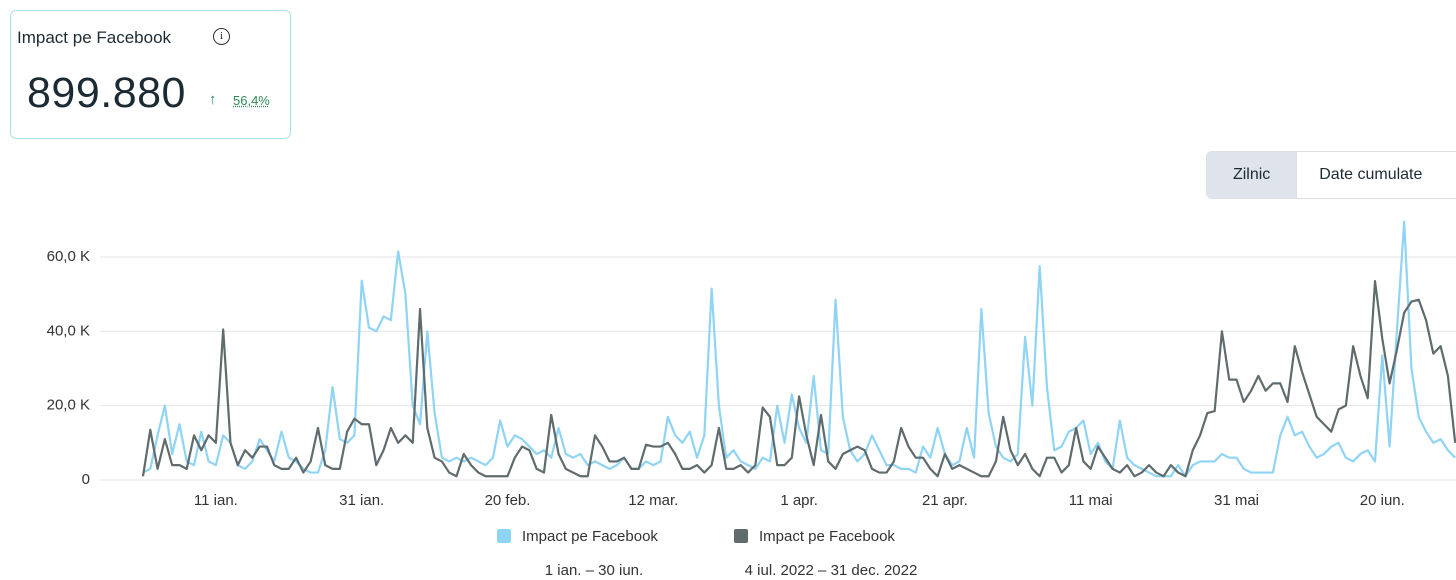 This screenshot has width=1456, height=580. Describe the element at coordinates (251, 100) in the screenshot. I see `metric-change: 56,4%` at that location.